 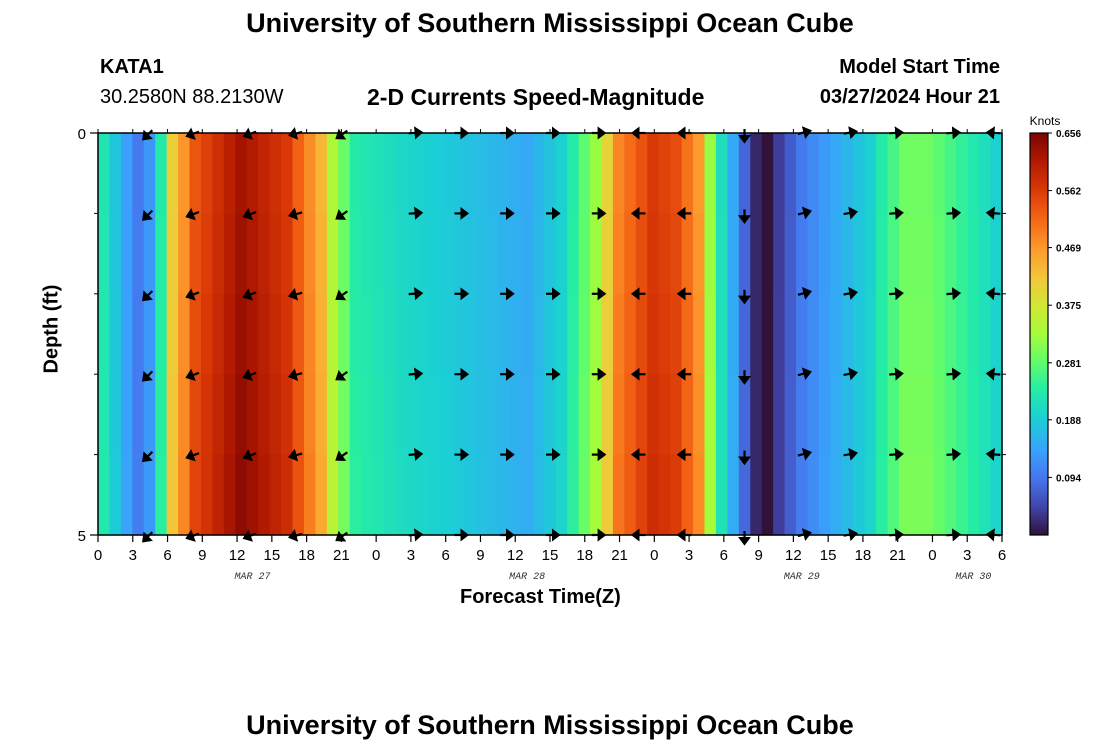 What do you see at coordinates (82, 134) in the screenshot?
I see `y-tick-label: 0` at bounding box center [82, 134].